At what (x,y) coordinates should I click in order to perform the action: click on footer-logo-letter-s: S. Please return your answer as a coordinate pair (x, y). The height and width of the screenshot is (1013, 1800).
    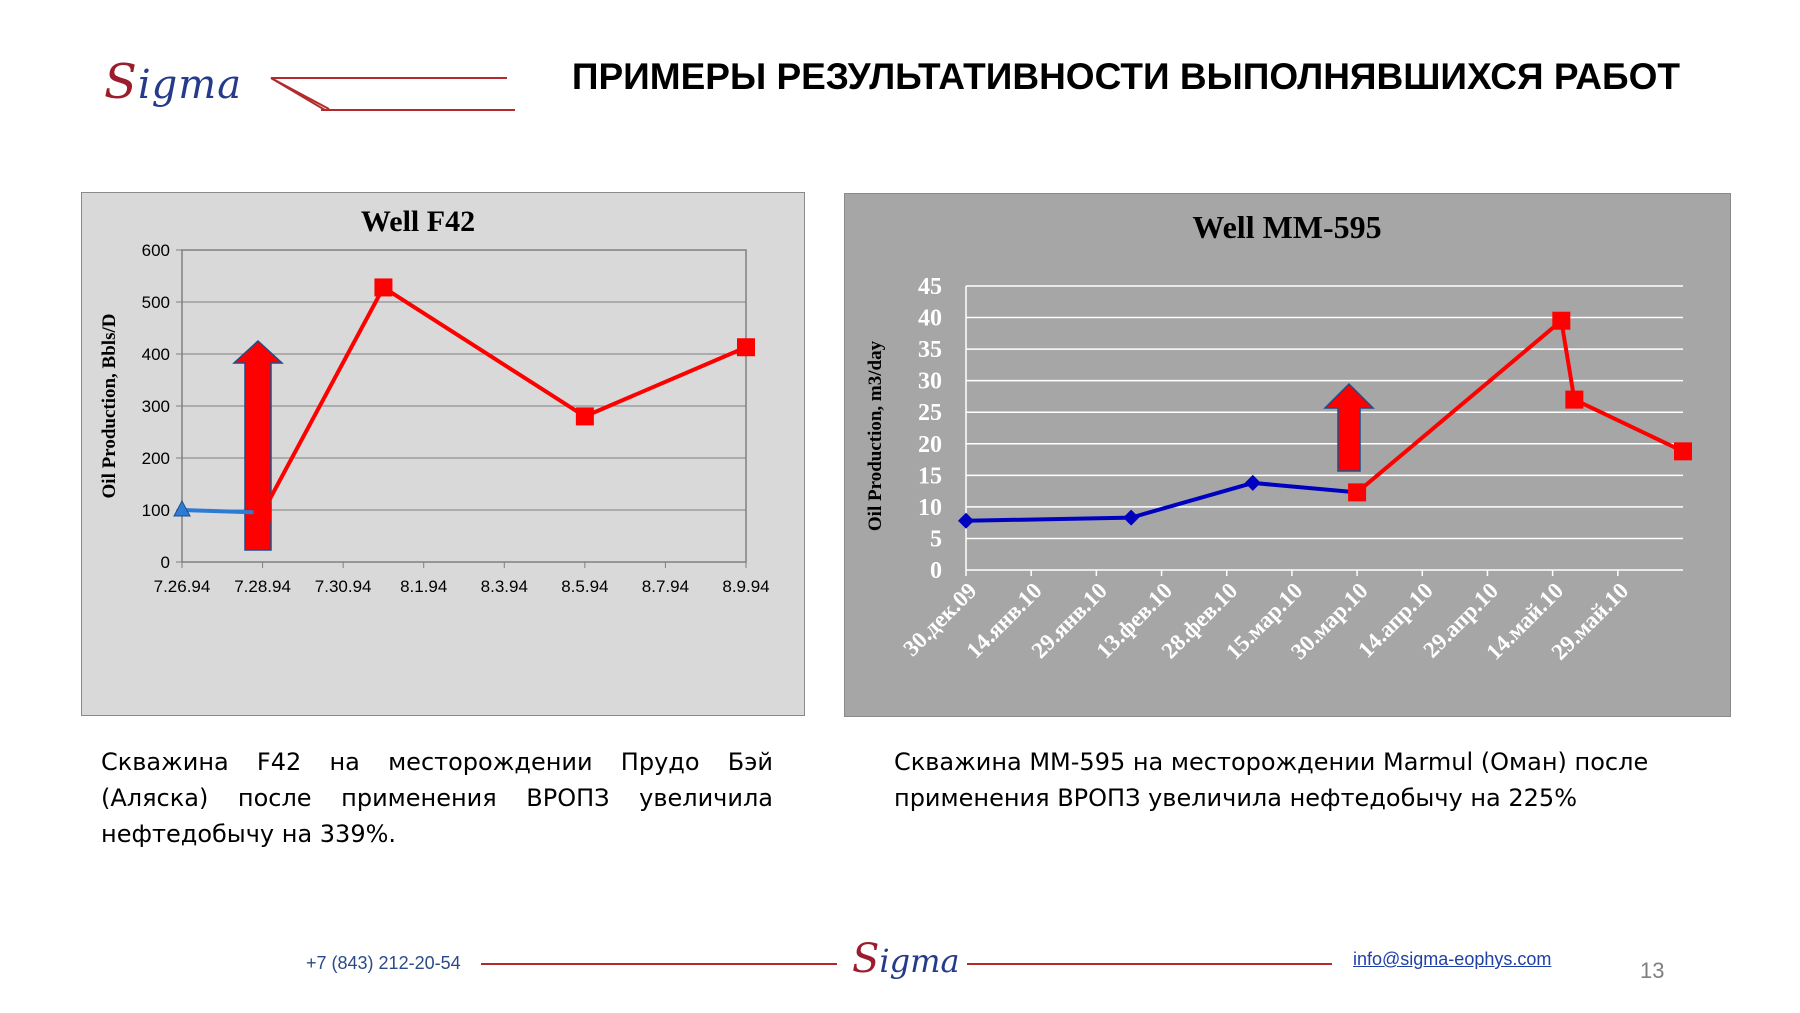
    Looking at the image, I should click on (866, 959).